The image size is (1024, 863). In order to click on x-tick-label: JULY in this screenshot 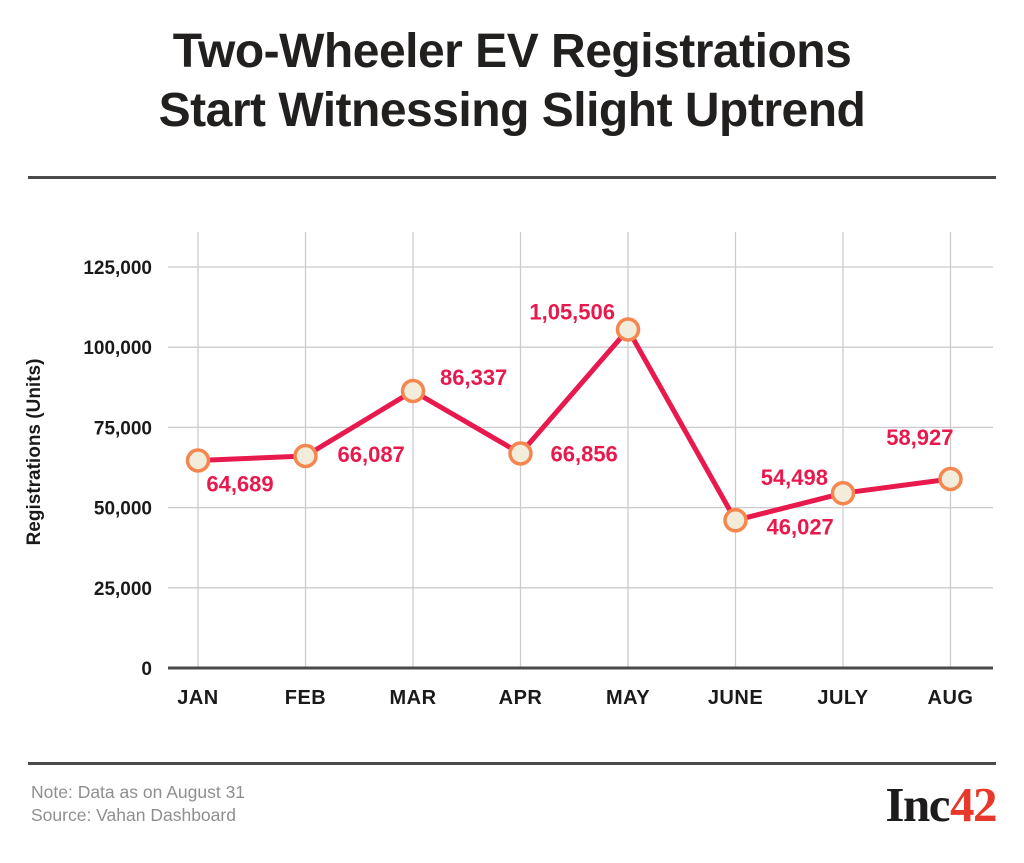, I will do `click(842, 698)`.